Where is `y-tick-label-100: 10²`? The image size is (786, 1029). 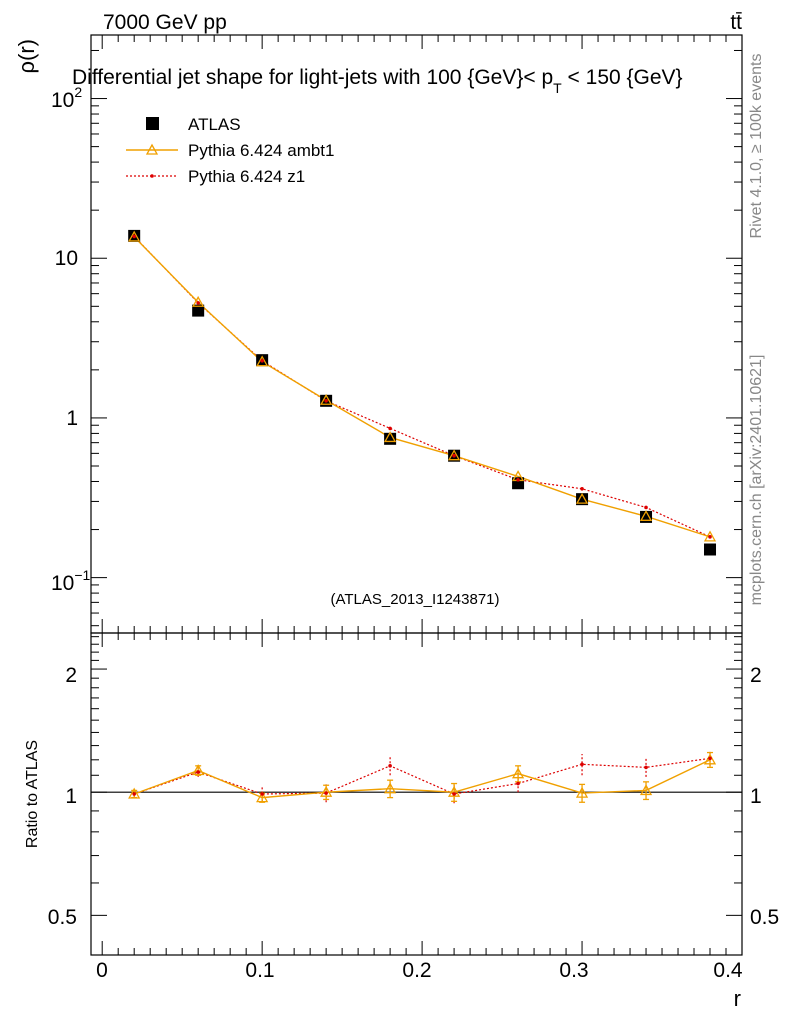 y-tick-label-100: 10² is located at coordinates (66, 98).